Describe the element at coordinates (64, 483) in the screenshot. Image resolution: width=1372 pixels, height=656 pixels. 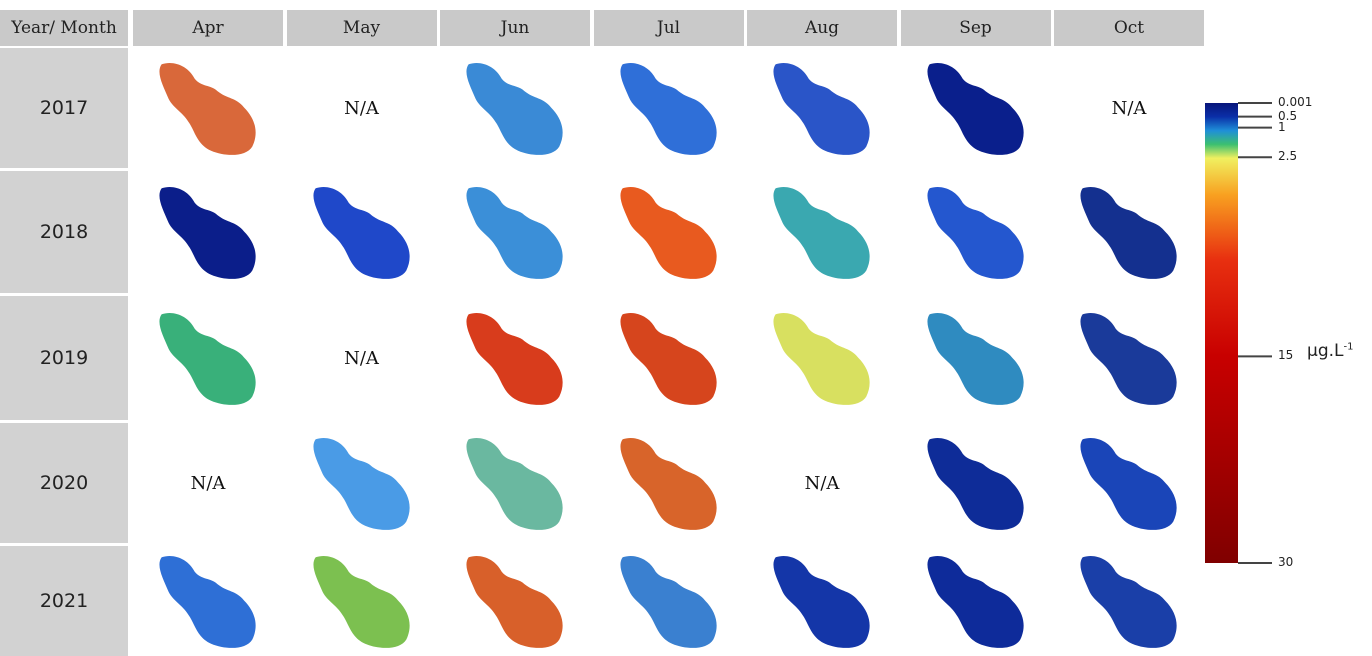
I see `year-label: 2020` at that location.